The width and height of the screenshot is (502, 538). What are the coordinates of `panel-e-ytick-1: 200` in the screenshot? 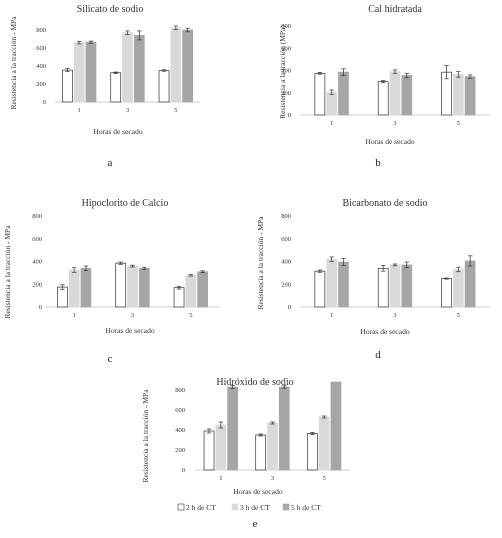 It's located at (180, 450).